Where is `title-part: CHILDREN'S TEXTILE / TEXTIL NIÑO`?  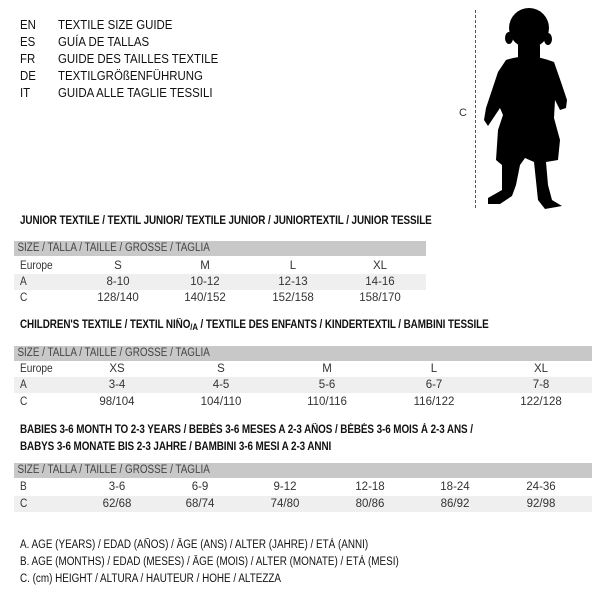 title-part: CHILDREN'S TEXTILE / TEXTIL NIÑO is located at coordinates (105, 325).